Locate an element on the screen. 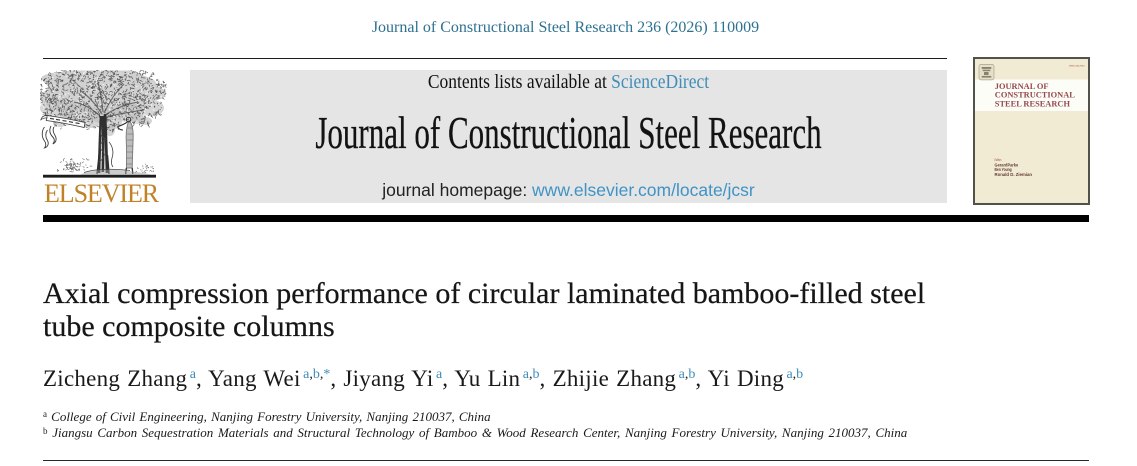 Image resolution: width=1137 pixels, height=466 pixels. svg-text: GerardParke is located at coordinates (1007, 165).